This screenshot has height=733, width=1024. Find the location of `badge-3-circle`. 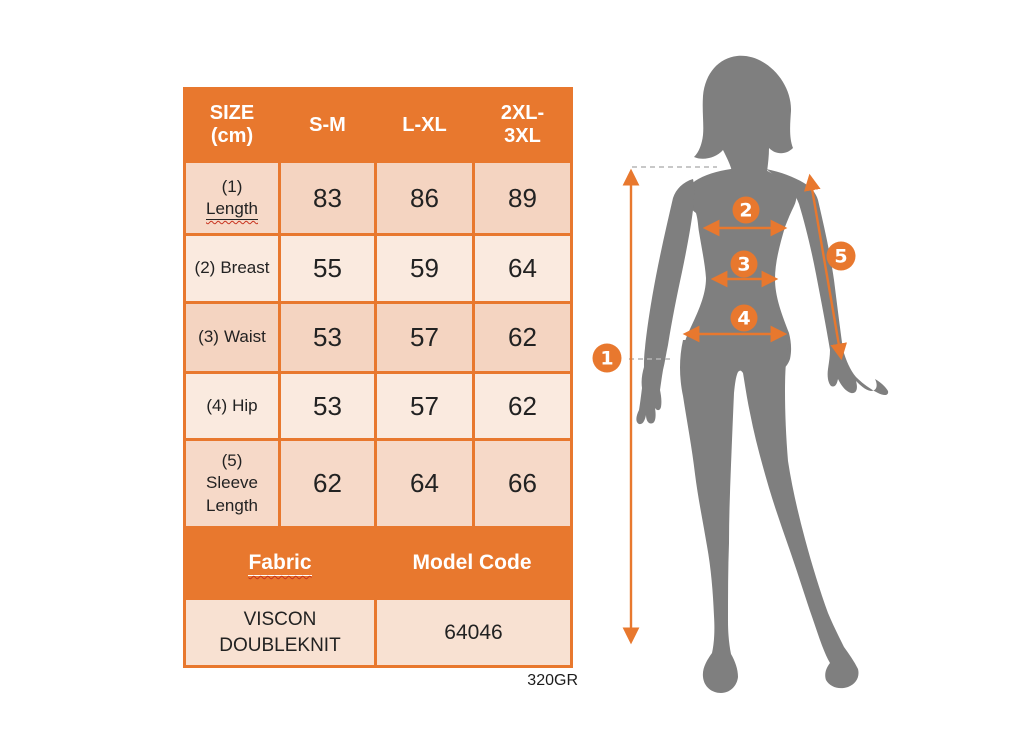

badge-3-circle is located at coordinates (744, 264).